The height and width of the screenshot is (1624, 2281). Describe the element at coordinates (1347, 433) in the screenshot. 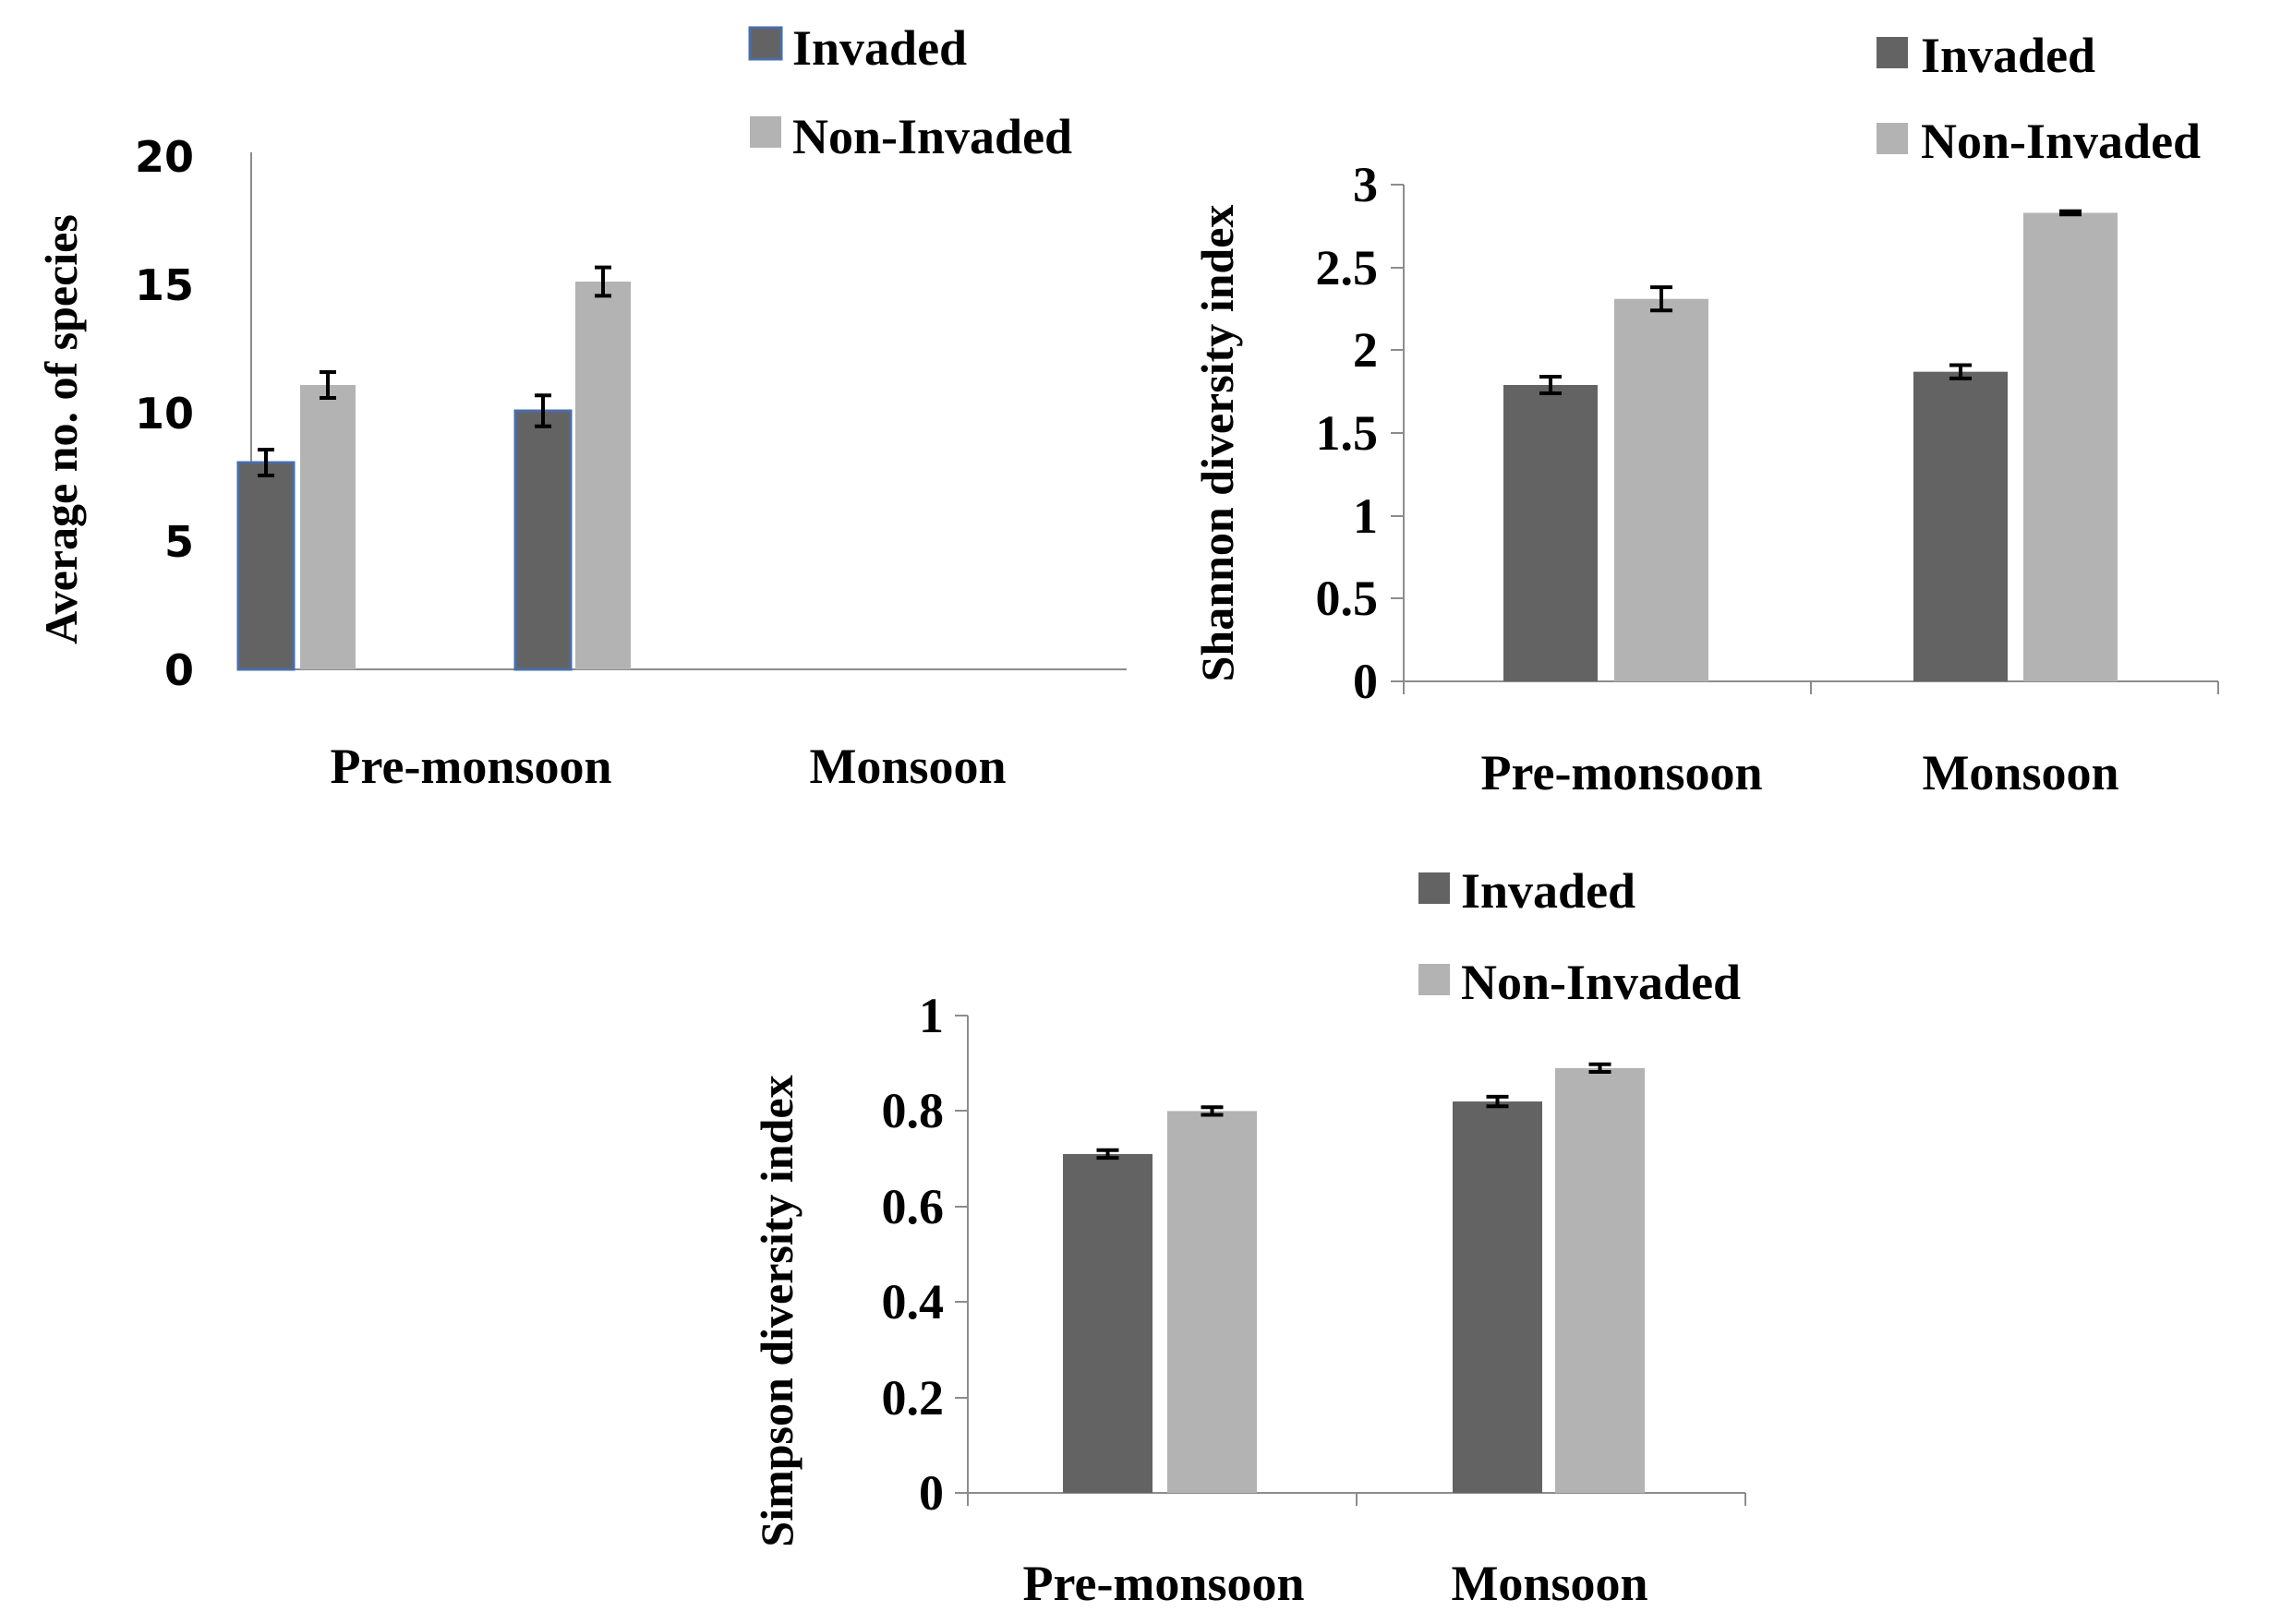

I see `y-tick-label: 1.5` at that location.